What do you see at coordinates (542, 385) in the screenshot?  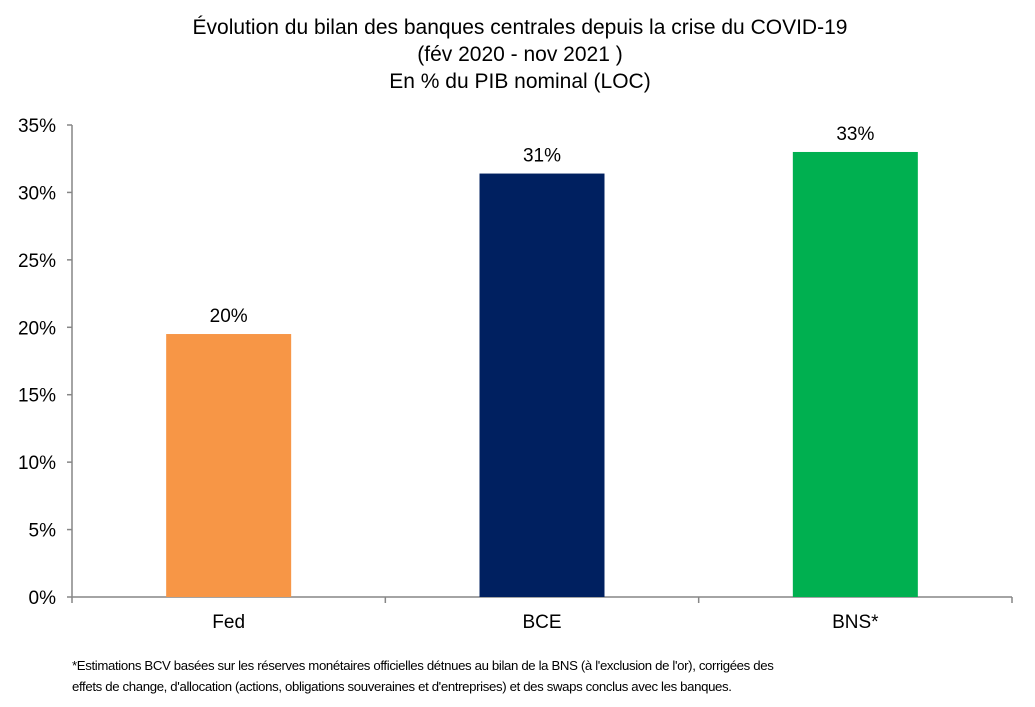 I see `bar-bce` at bounding box center [542, 385].